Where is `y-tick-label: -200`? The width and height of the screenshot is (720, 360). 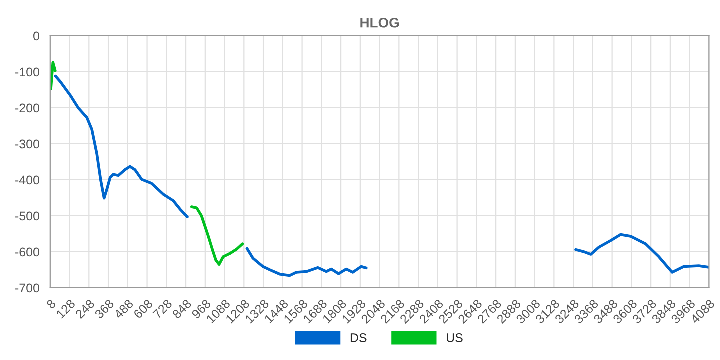
y-tick-label: -200 is located at coordinates (28, 108).